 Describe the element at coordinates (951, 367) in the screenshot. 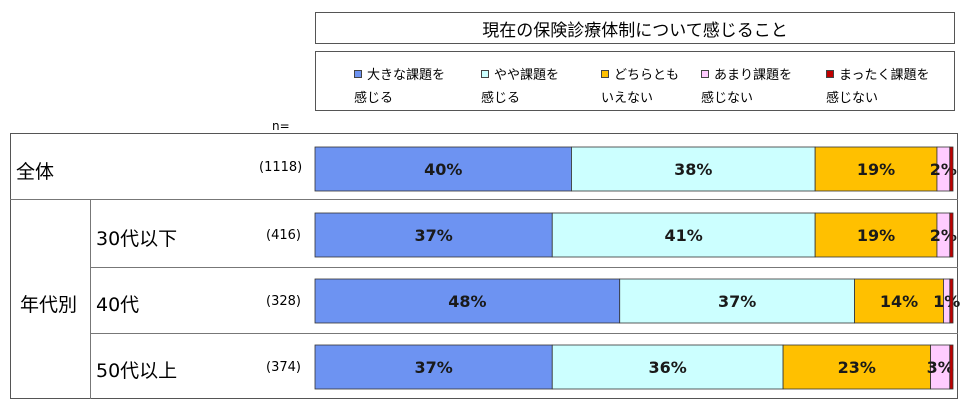

I see `bar-segment-row3-series4` at that location.